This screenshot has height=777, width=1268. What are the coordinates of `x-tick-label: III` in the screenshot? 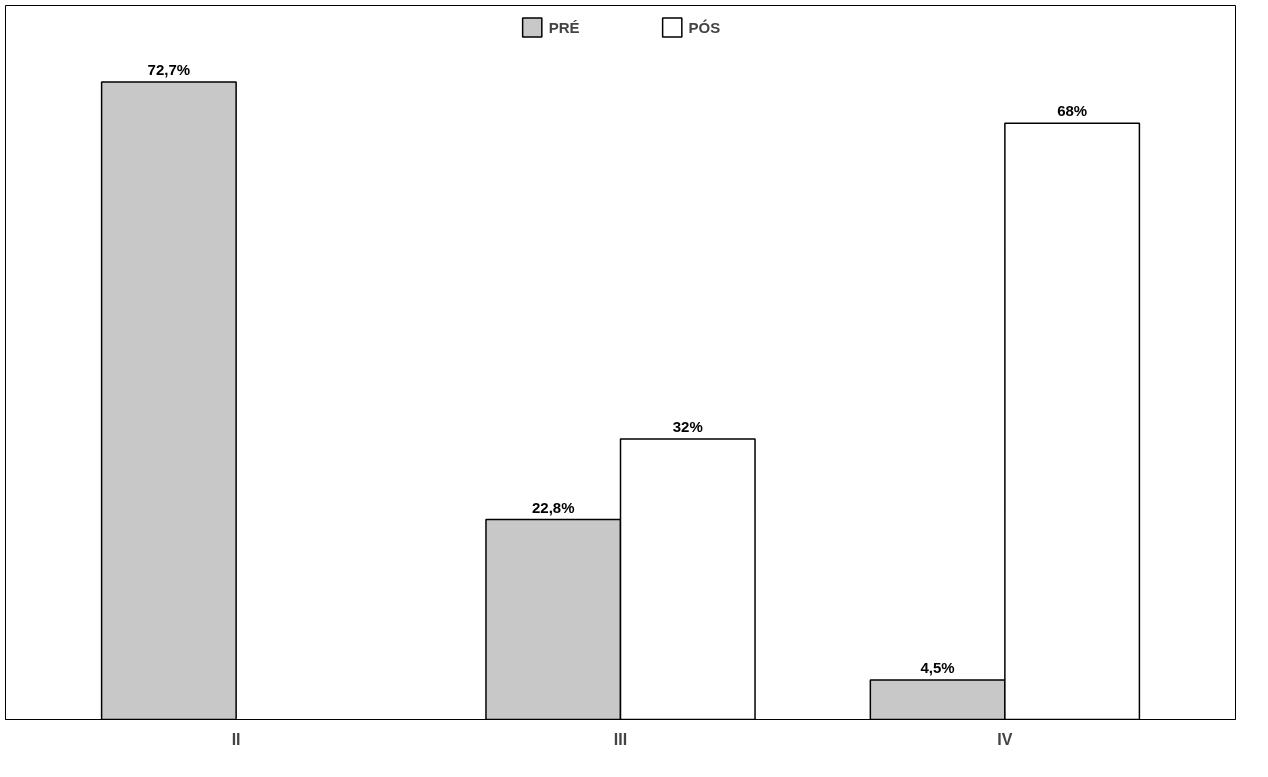 It's located at (620, 739).